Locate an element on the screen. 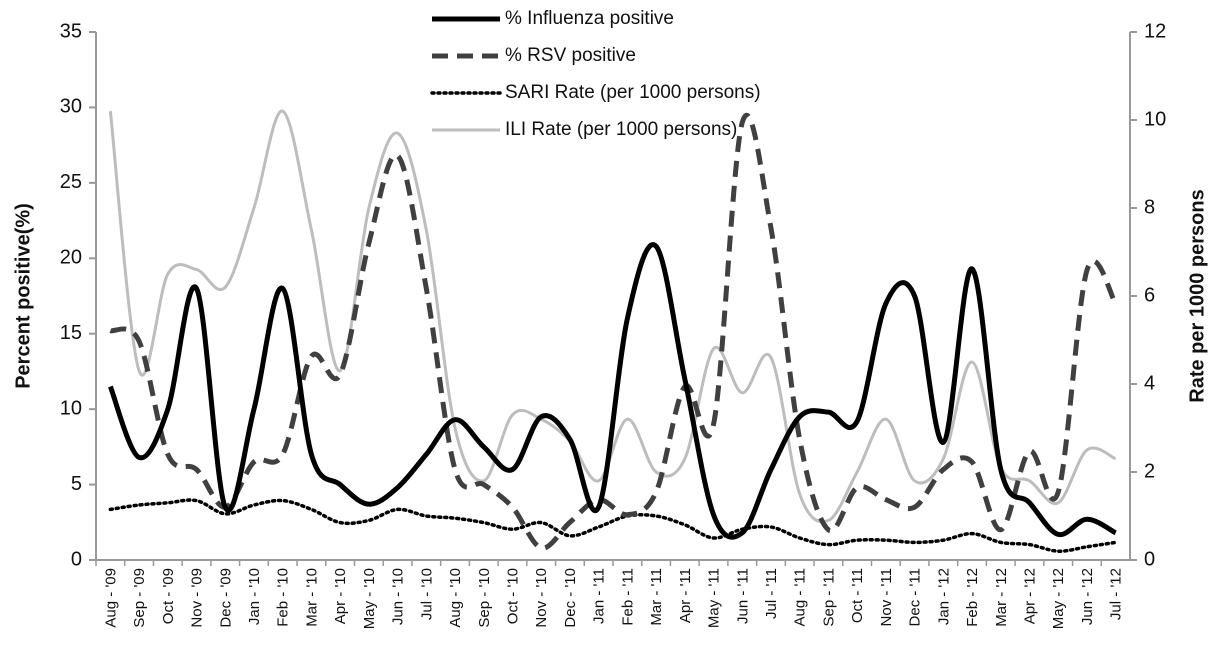  x-tick-label: Aug - '10 is located at coordinates (455, 598).